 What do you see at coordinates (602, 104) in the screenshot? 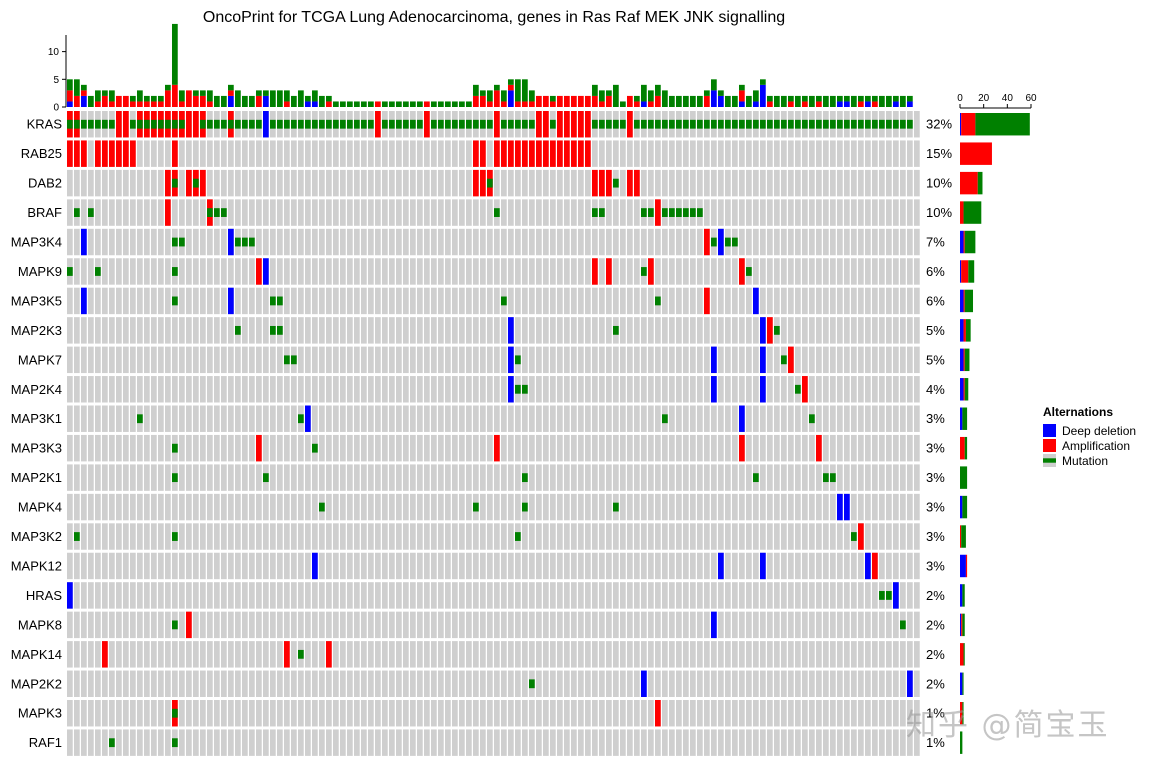
I see `top-bar-amp` at bounding box center [602, 104].